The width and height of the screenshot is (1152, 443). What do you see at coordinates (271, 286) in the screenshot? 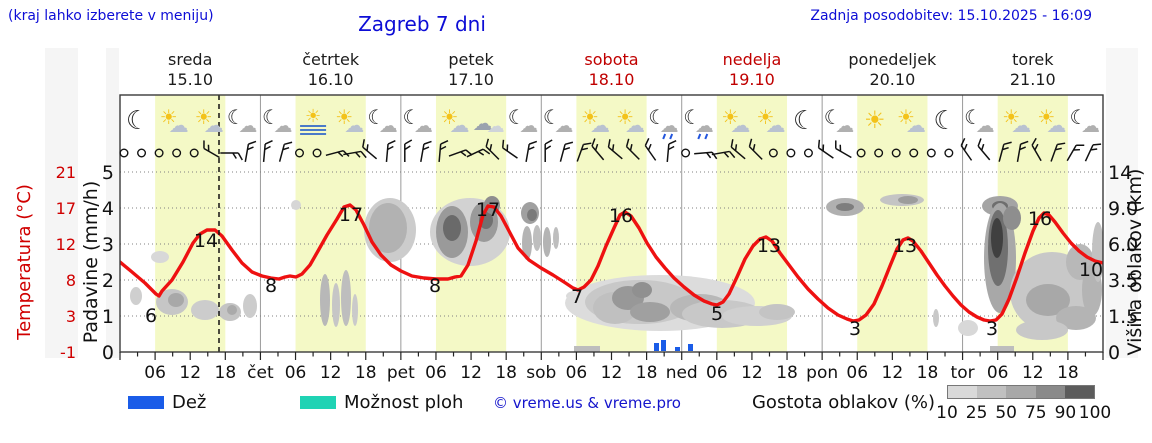
I see `temperature-label: 8` at bounding box center [271, 286].